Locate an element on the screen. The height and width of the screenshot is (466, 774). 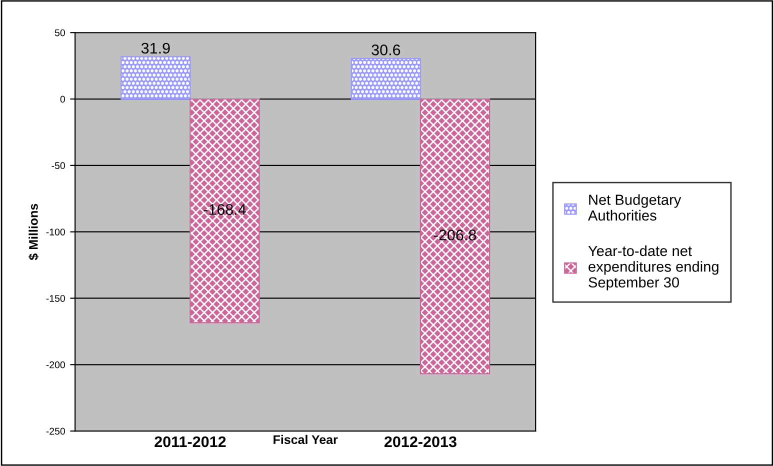
y-tick-label: -200 is located at coordinates (55, 364).